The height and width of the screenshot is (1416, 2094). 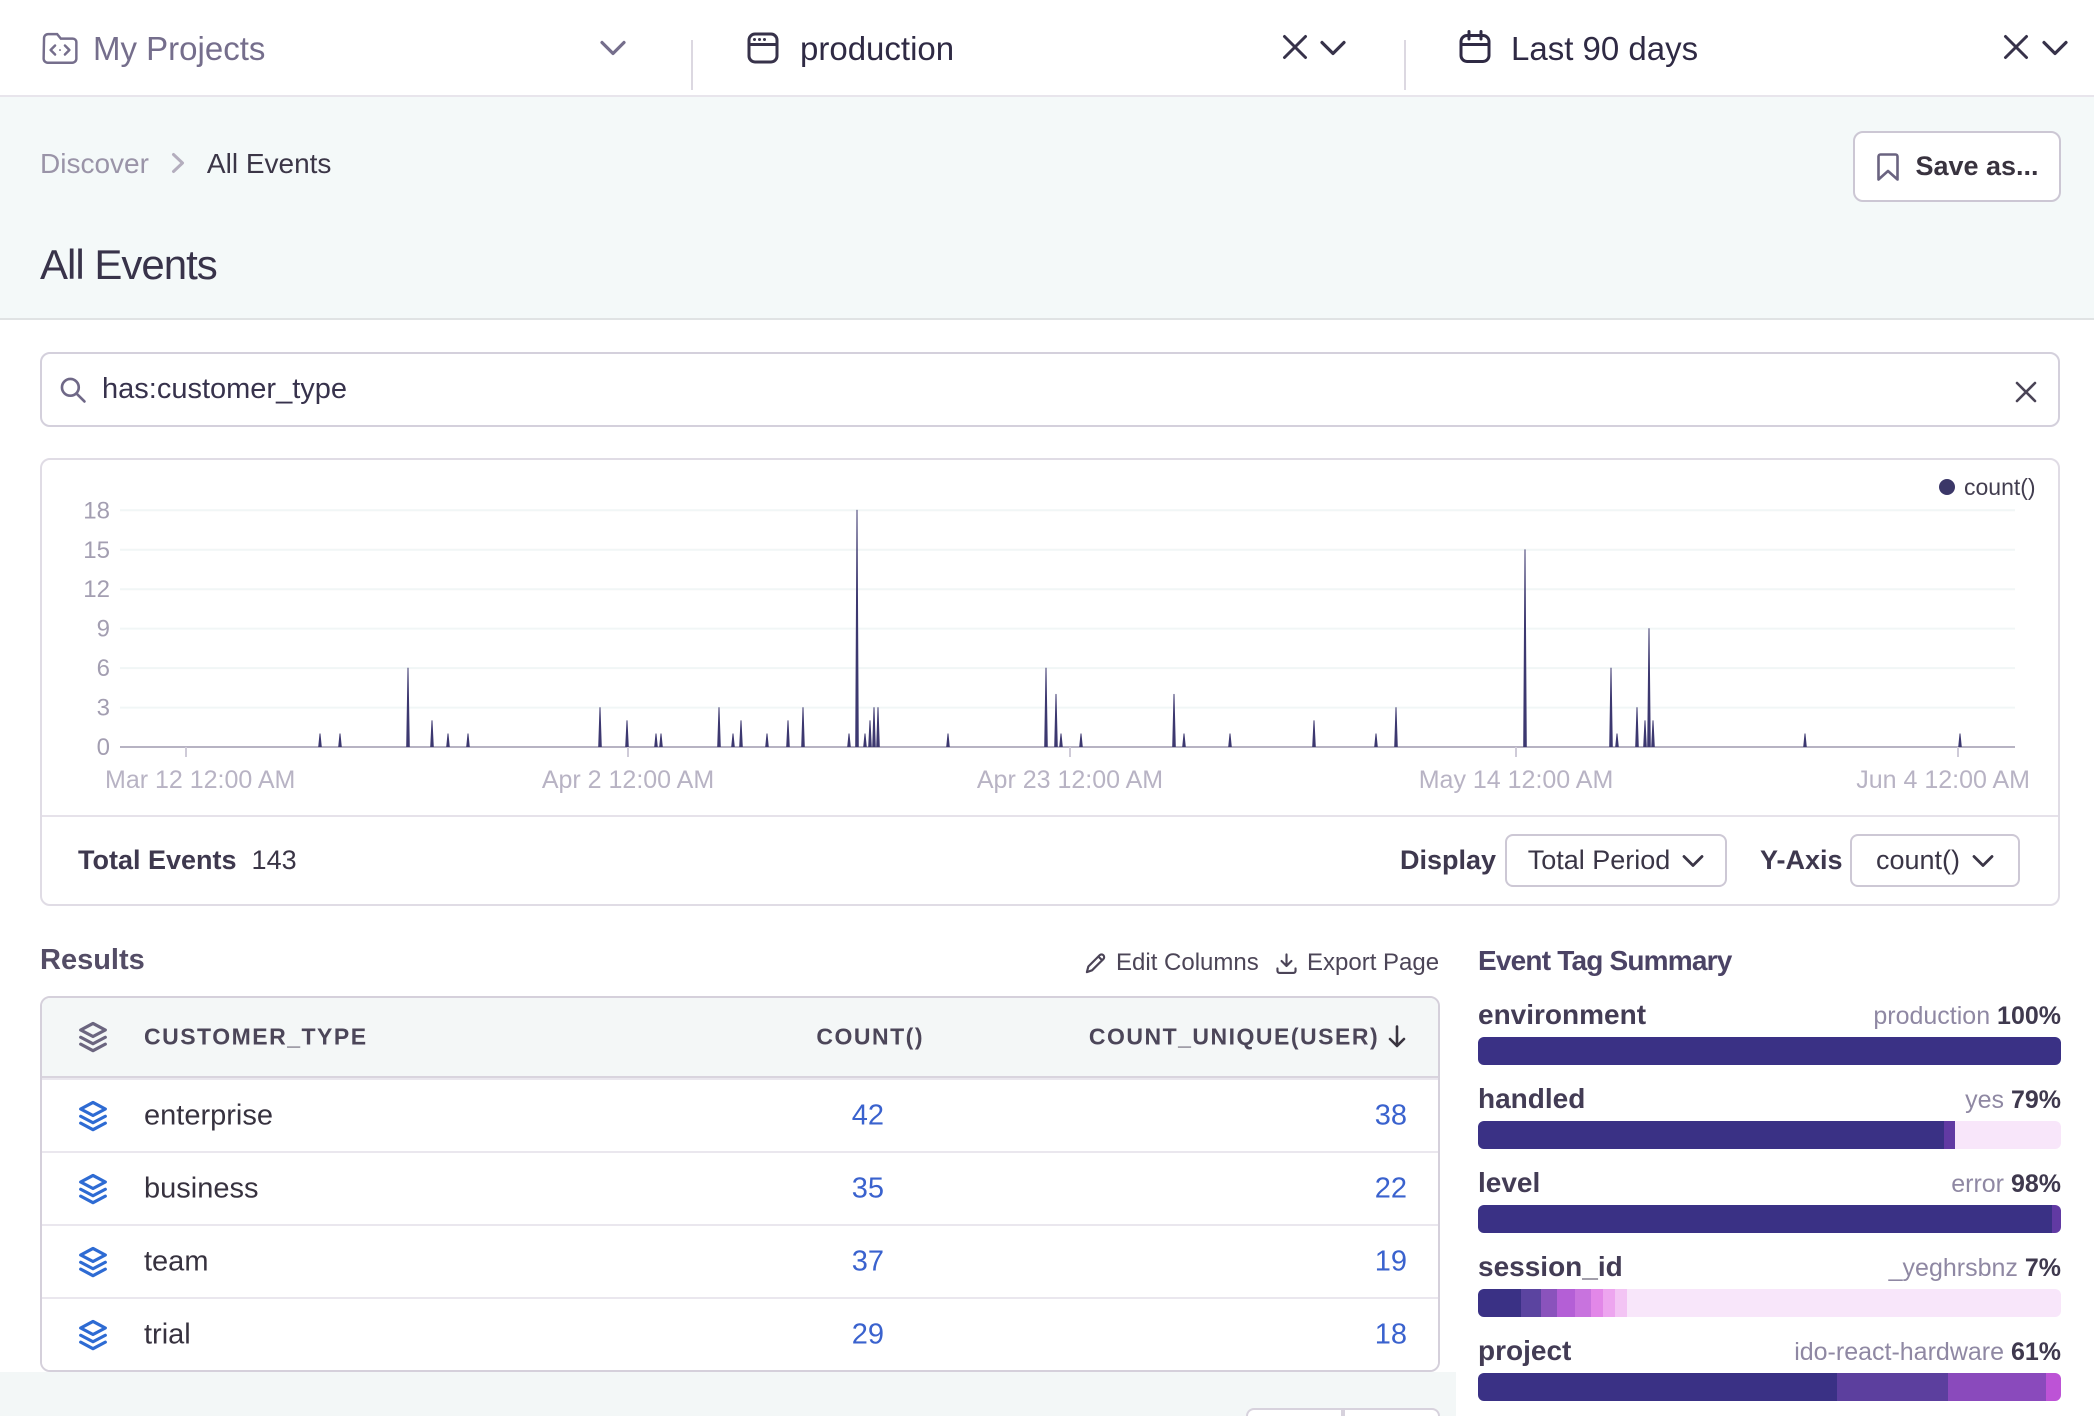 What do you see at coordinates (1516, 780) in the screenshot?
I see `svg-text: May 14 12:00 AM` at bounding box center [1516, 780].